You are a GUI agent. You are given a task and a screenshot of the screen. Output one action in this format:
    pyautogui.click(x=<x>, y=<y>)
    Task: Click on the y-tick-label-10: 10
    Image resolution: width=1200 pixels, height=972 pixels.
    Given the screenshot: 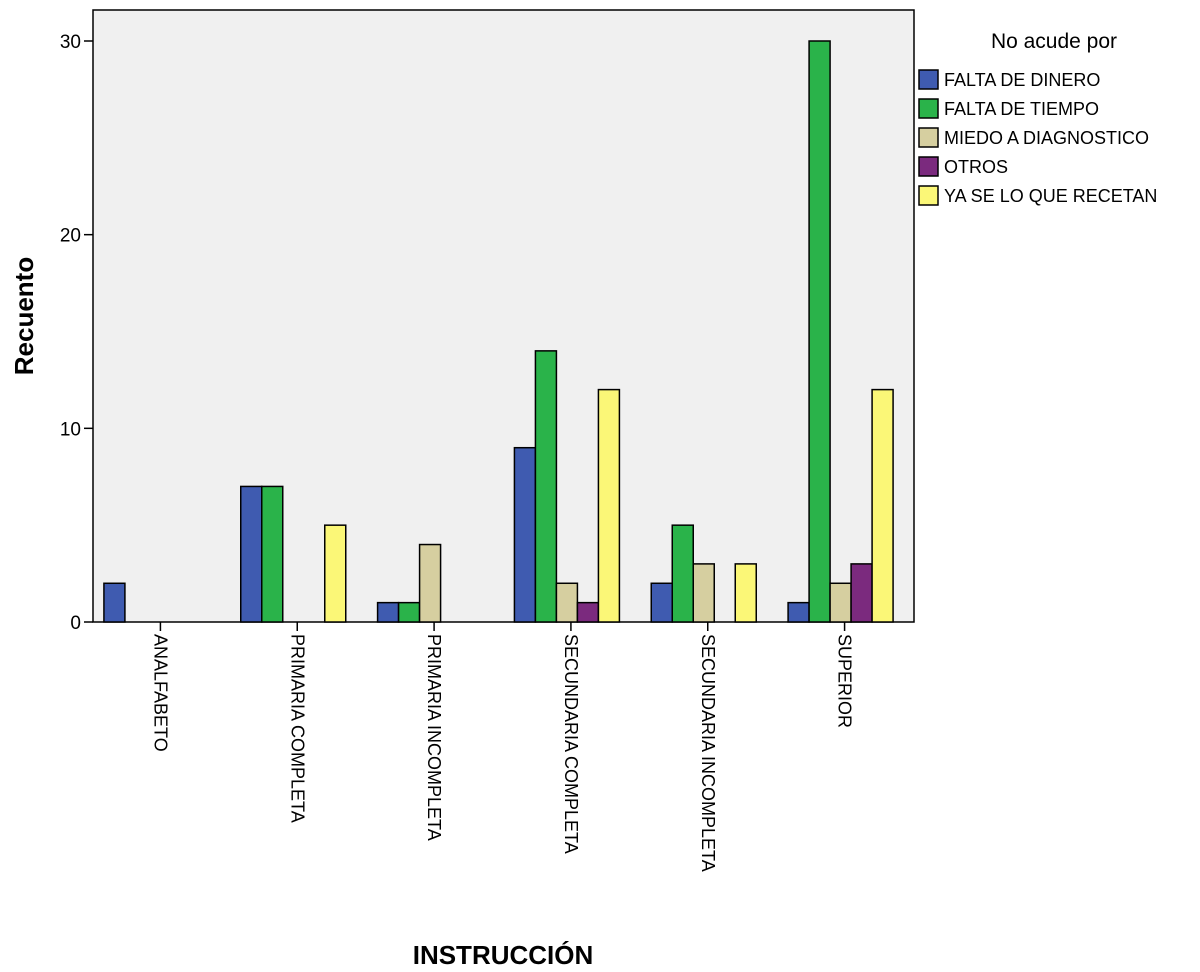 What is the action you would take?
    pyautogui.click(x=70, y=429)
    